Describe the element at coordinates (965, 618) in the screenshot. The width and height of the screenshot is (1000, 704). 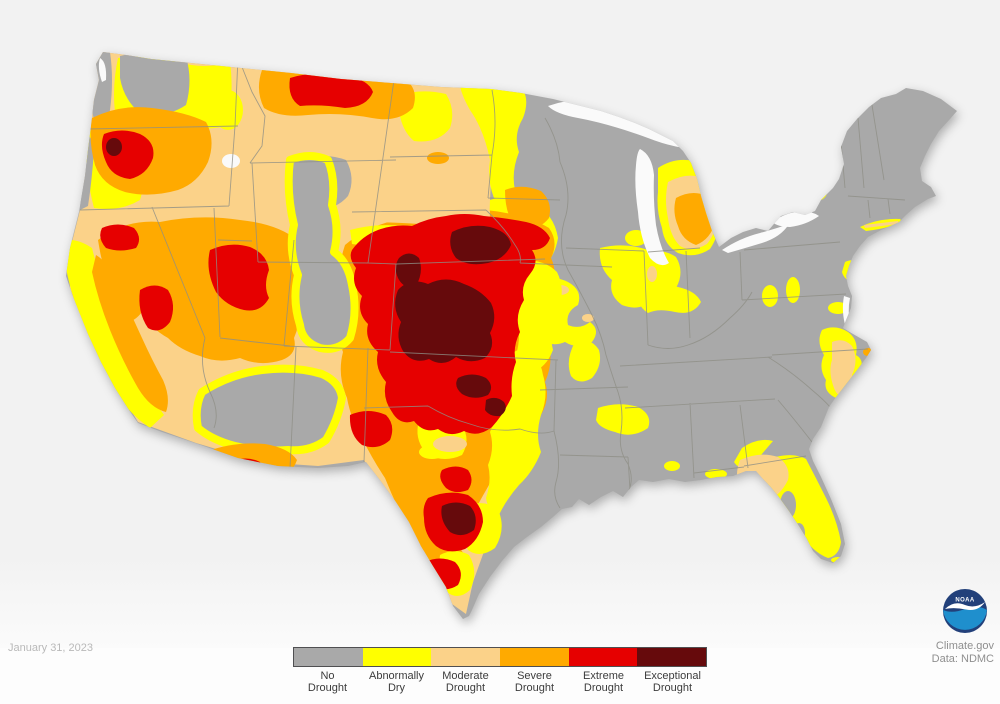
I see `noaa-wave` at that location.